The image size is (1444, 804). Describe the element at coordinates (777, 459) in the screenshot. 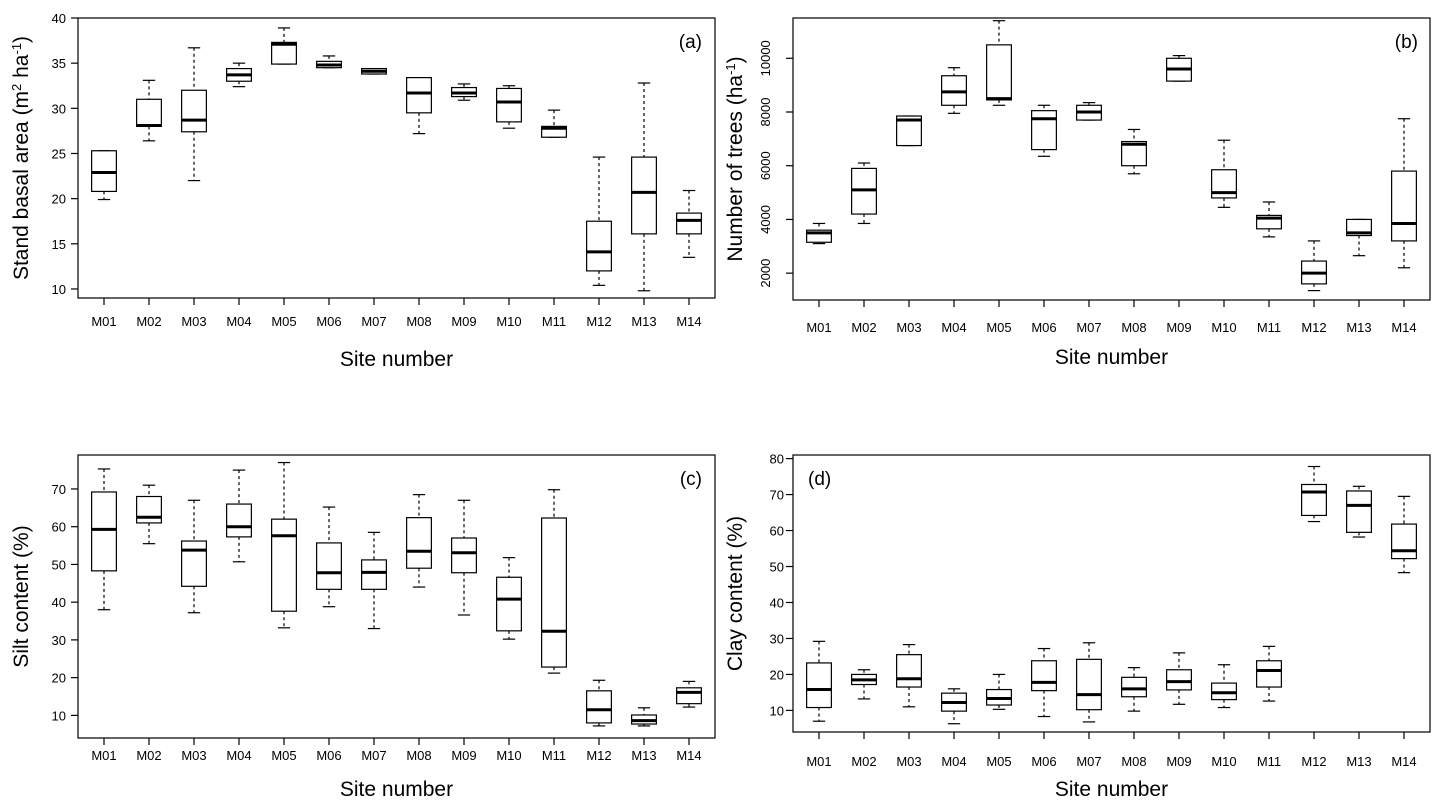

I see `y-tick-label: 80` at that location.